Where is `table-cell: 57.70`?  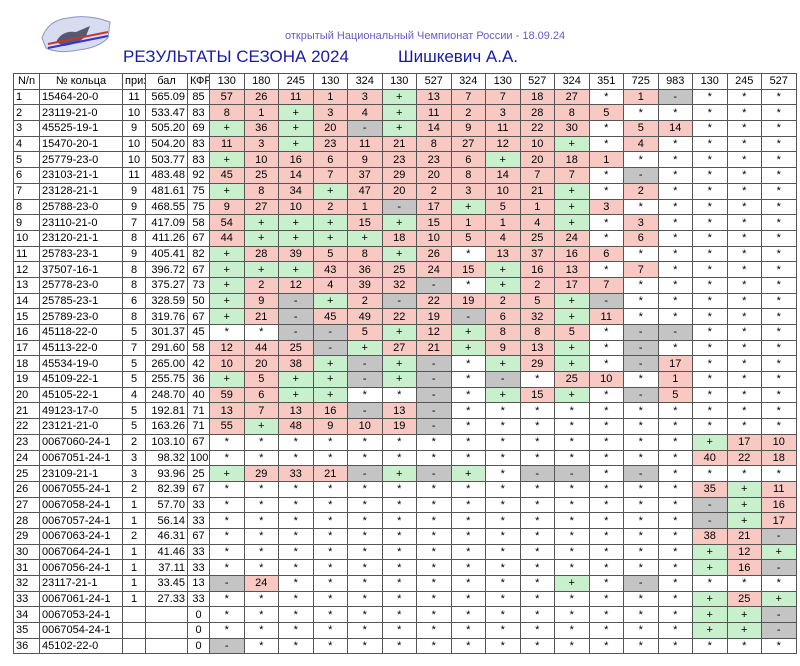 table-cell: 57.70 is located at coordinates (166, 505).